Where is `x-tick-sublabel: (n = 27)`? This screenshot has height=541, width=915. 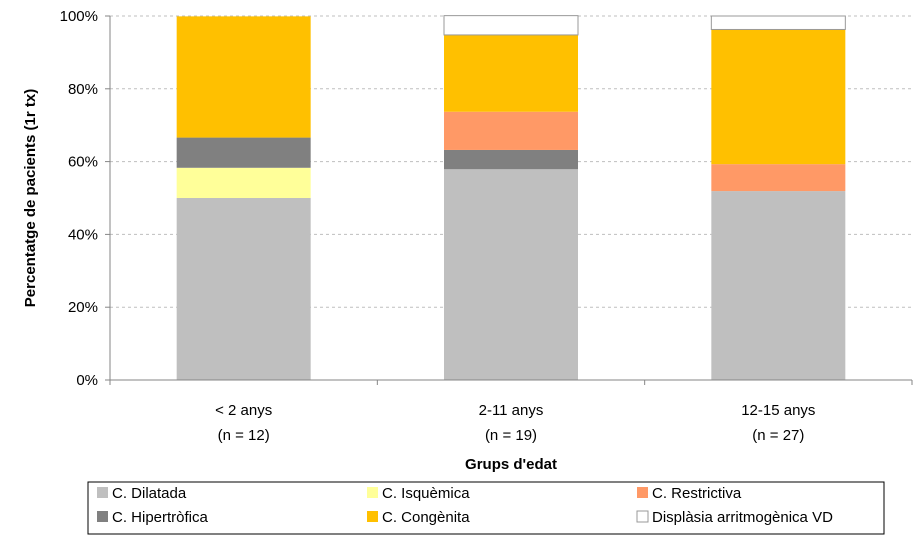 x-tick-sublabel: (n = 27) is located at coordinates (778, 435).